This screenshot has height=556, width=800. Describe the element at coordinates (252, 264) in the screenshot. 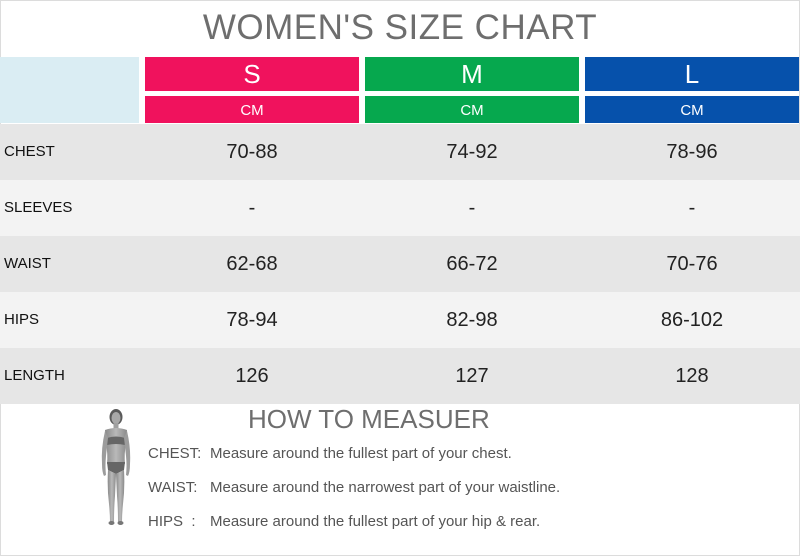

I see `table-cell: 62-68` at that location.